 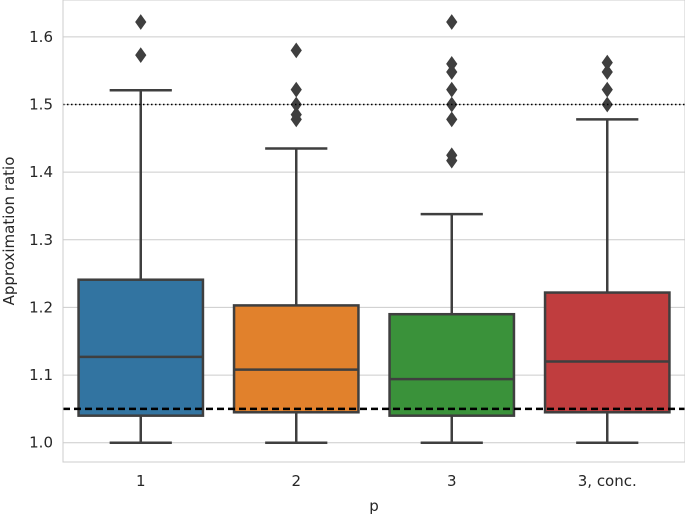 I want to click on x-tick-label: 3, conc., so click(x=607, y=481).